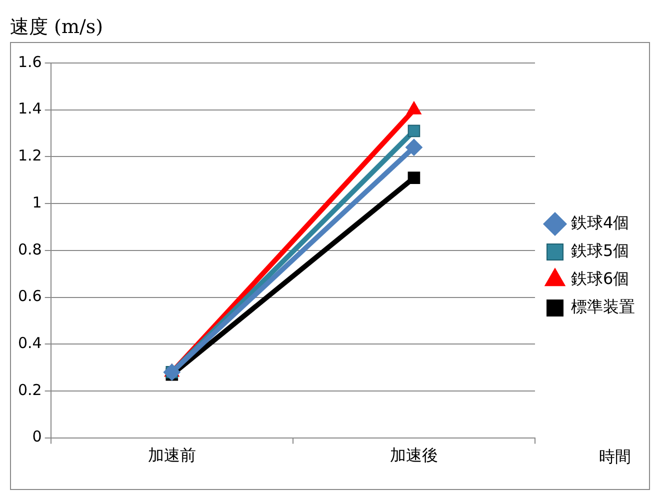  I want to click on x-tick-label: 加速前, so click(172, 455).